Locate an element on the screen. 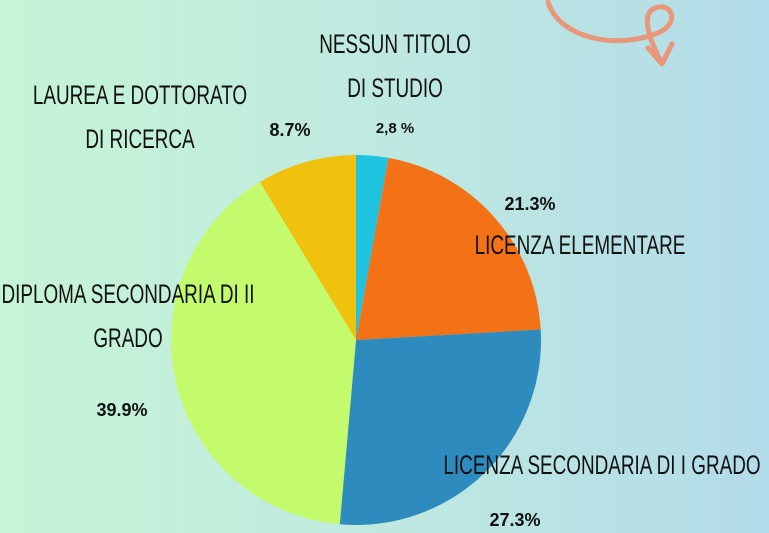  category-label: NESSUN TITOLO DI STUDIO is located at coordinates (395, 66).